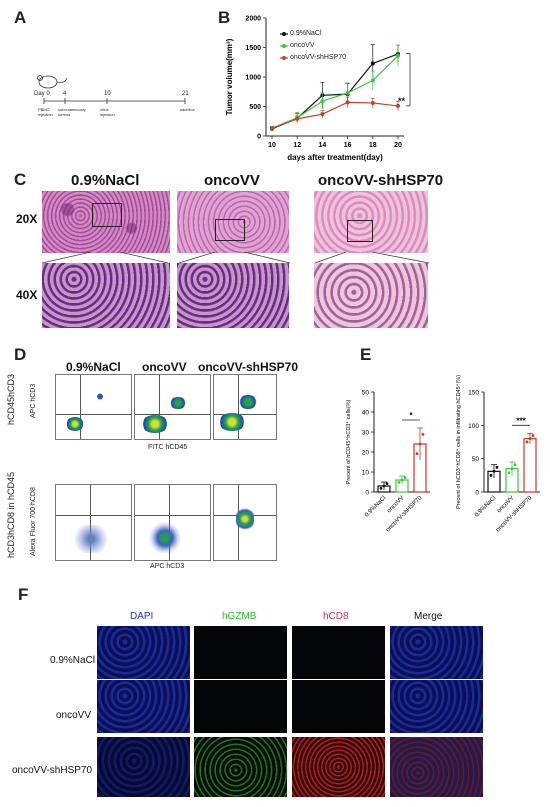  Describe the element at coordinates (20, 17) in the screenshot. I see `panel-label-a: A` at that location.